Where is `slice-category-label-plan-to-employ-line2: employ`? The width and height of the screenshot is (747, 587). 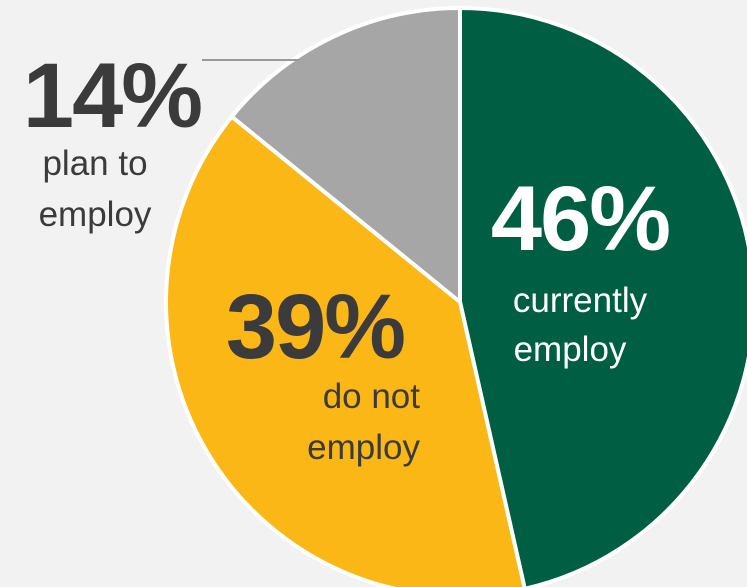
slice-category-label-plan-to-employ-line2: employ is located at coordinates (95, 214).